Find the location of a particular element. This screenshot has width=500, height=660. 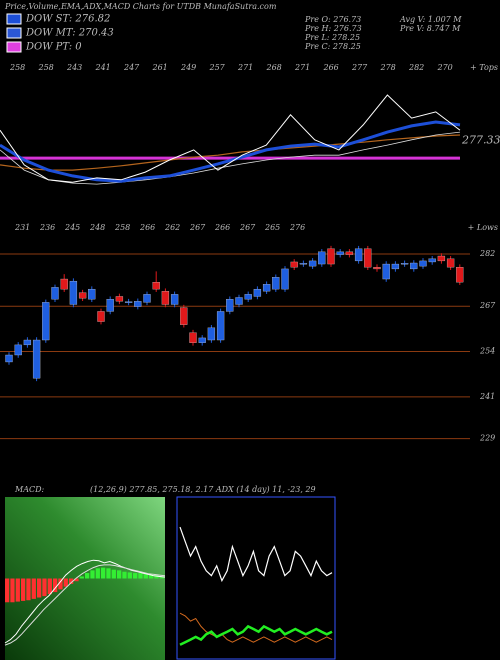

info-text: Pre O: 276.73 is located at coordinates (332, 19).